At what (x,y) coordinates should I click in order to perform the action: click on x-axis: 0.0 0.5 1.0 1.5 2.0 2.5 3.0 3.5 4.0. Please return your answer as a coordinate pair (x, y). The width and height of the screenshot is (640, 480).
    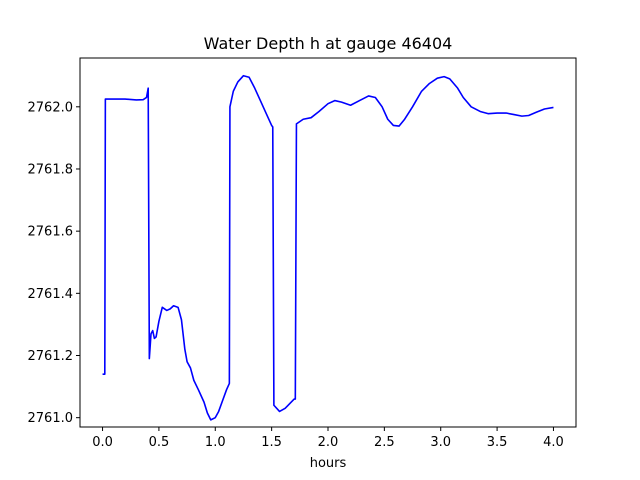
    Looking at the image, I should click on (328, 438).